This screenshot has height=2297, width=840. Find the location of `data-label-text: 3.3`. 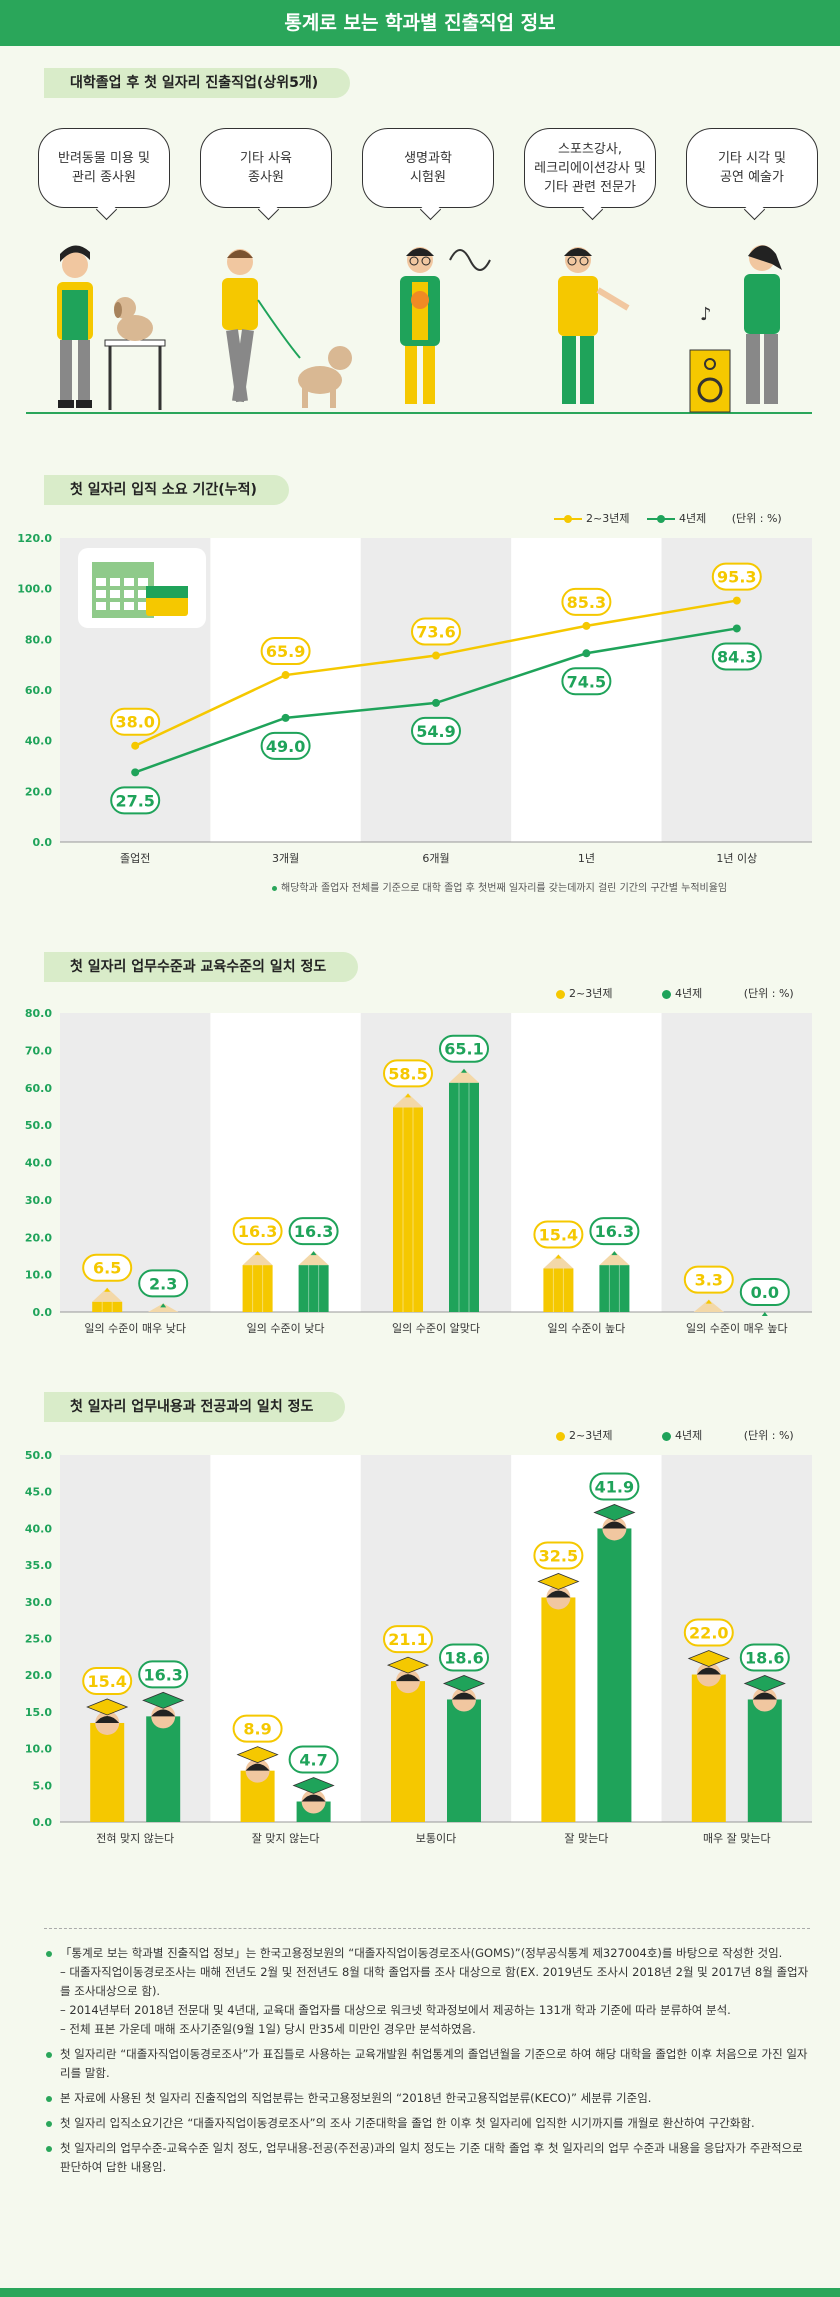

data-label-text: 3.3 is located at coordinates (709, 1280).